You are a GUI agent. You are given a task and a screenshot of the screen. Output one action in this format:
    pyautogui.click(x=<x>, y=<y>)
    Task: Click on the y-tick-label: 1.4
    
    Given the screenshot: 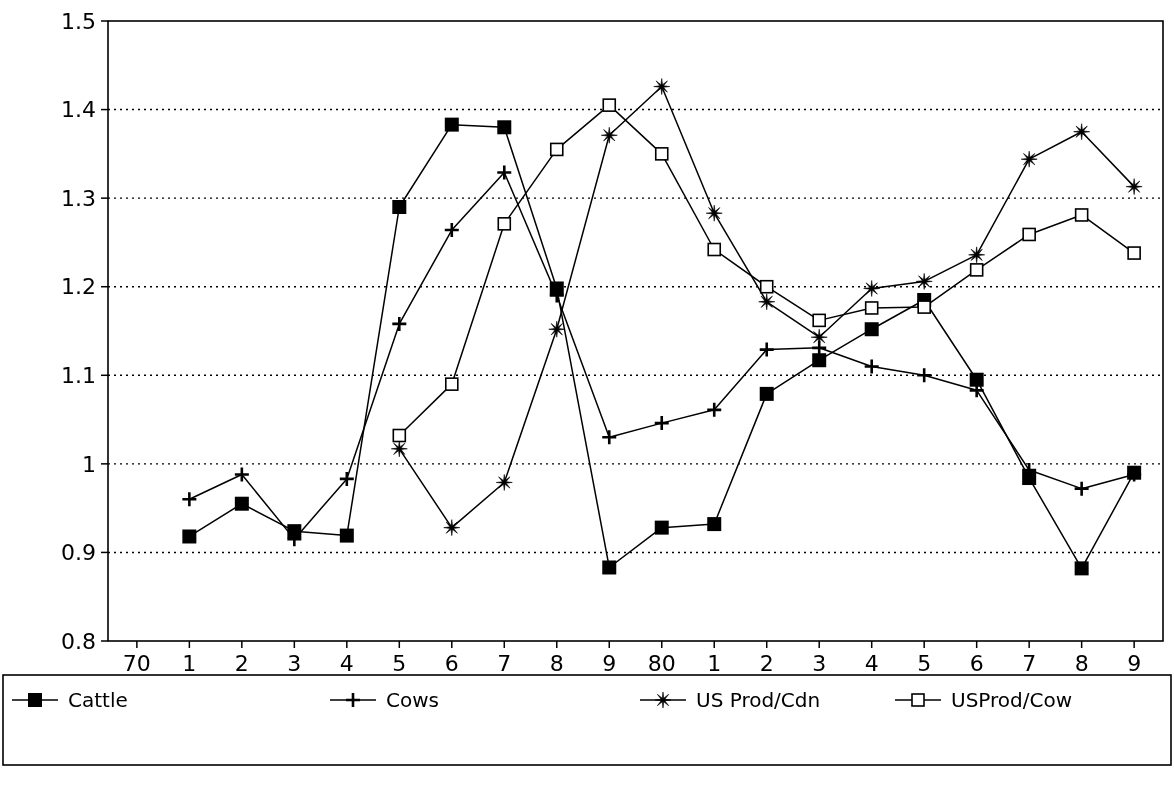 What is the action you would take?
    pyautogui.click(x=78, y=110)
    